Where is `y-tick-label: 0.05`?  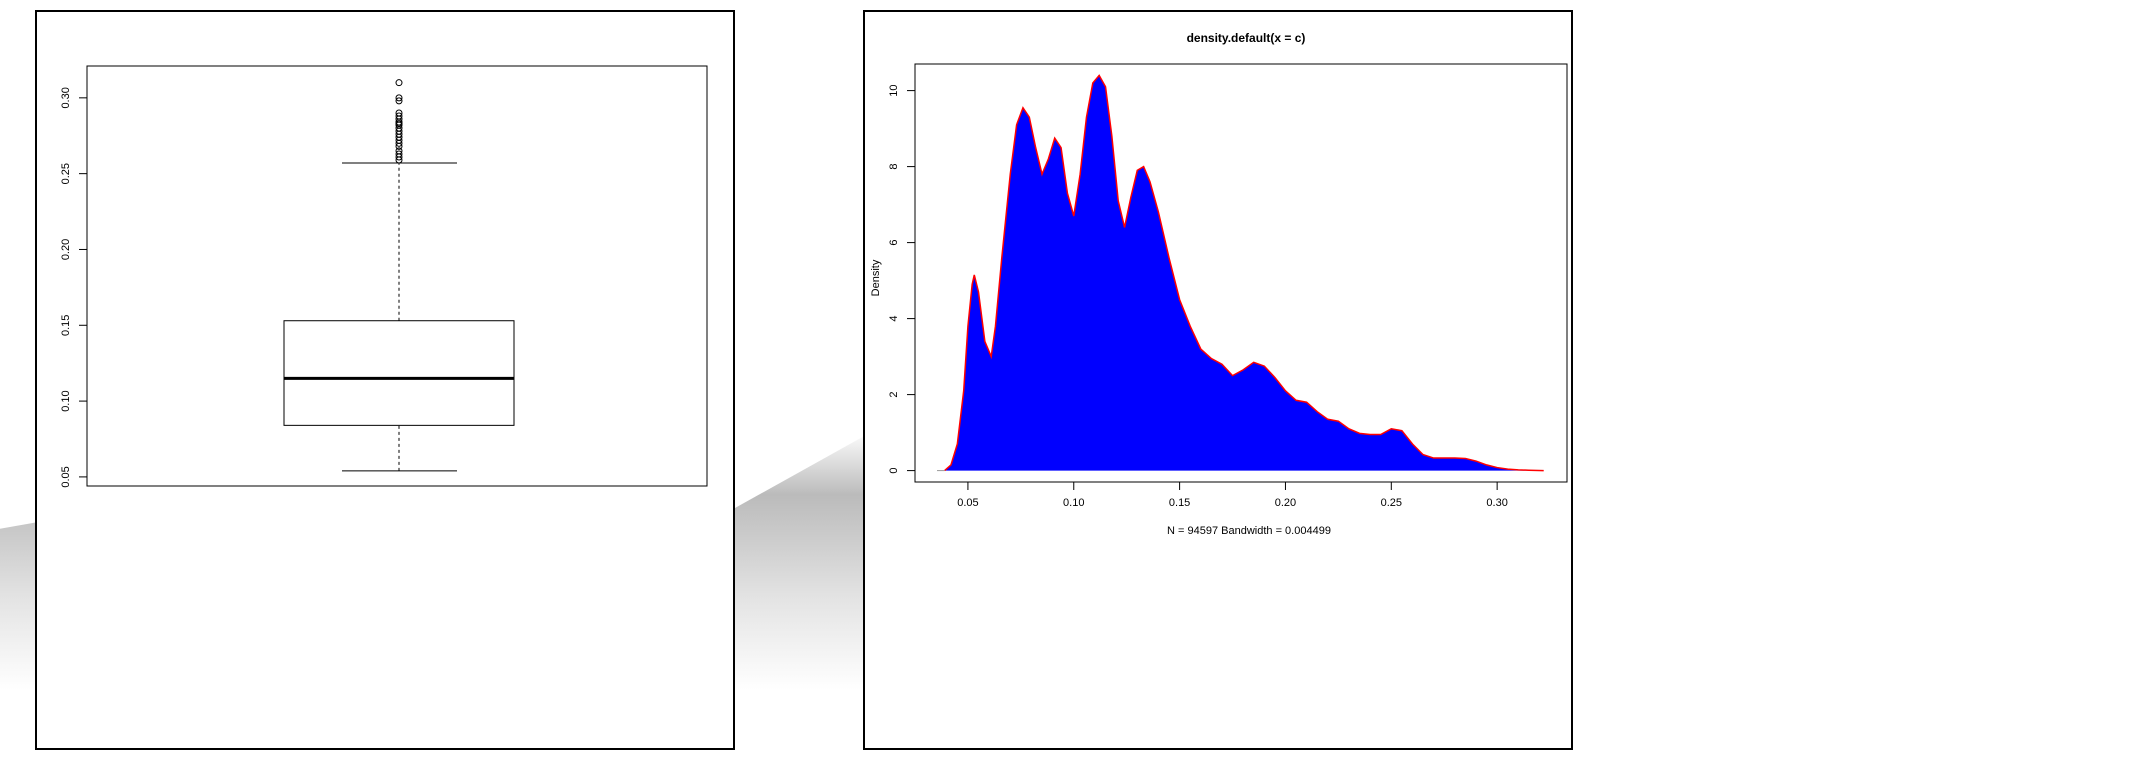 y-tick-label: 0.05 is located at coordinates (66, 476).